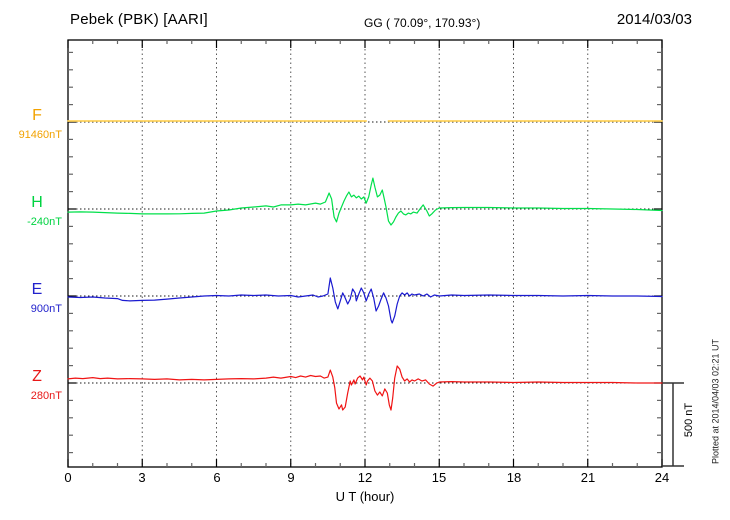 Image resolution: width=730 pixels, height=520 pixels. Describe the element at coordinates (422, 23) in the screenshot. I see `geographic-coordinates: GG ( 70.09°, 170.93°)` at that location.